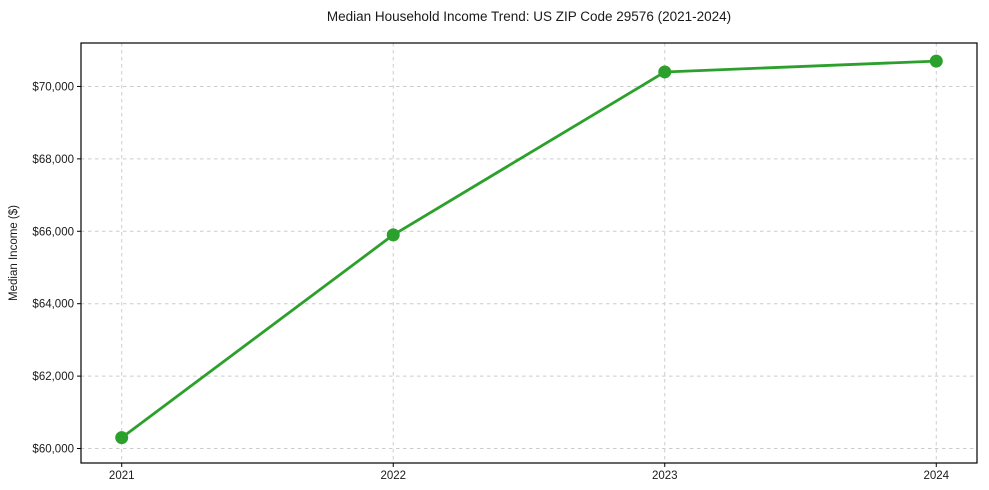 This screenshot has width=989, height=490. I want to click on x-tick-label: 2021, so click(122, 476).